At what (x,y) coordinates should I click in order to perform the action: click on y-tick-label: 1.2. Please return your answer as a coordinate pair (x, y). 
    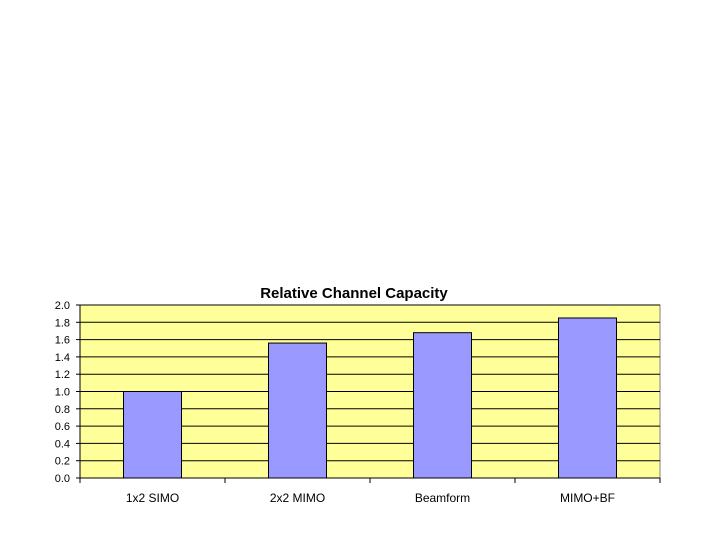
    Looking at the image, I should click on (62, 375).